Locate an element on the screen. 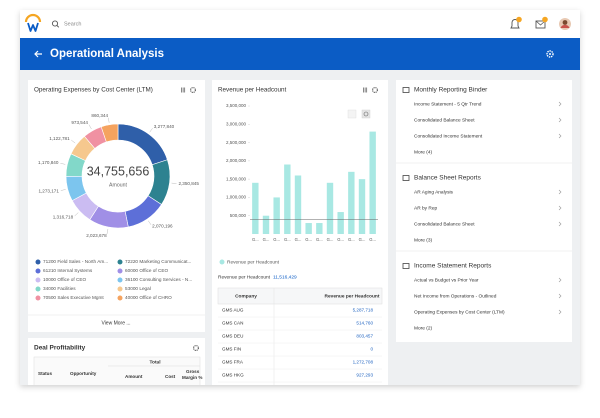  table-cell: GMS FIN is located at coordinates (231, 349).